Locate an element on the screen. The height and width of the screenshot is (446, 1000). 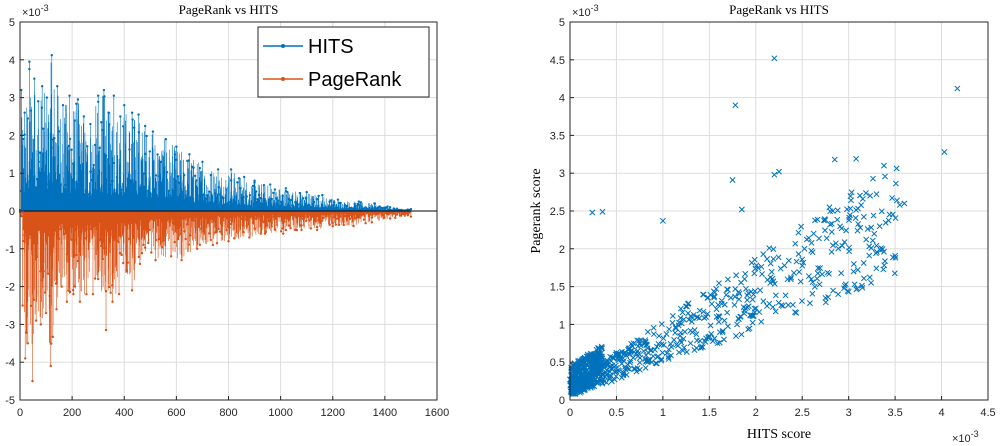
right-x-tick-label: 2 is located at coordinates (756, 413).